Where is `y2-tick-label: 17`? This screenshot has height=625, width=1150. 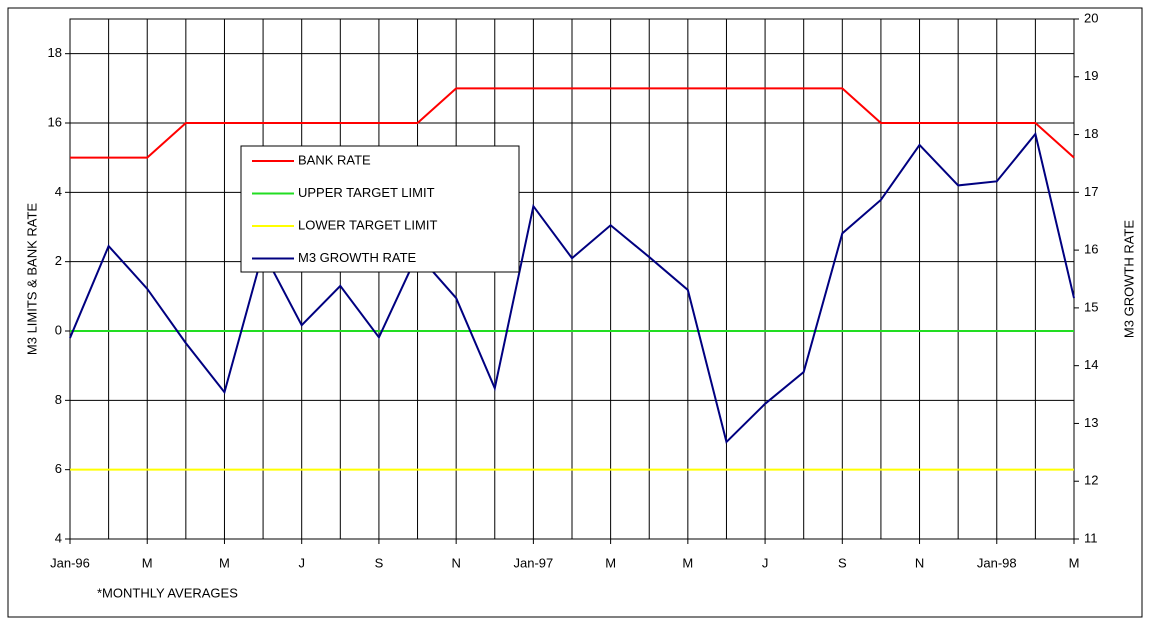
y2-tick-label: 17 is located at coordinates (1091, 191).